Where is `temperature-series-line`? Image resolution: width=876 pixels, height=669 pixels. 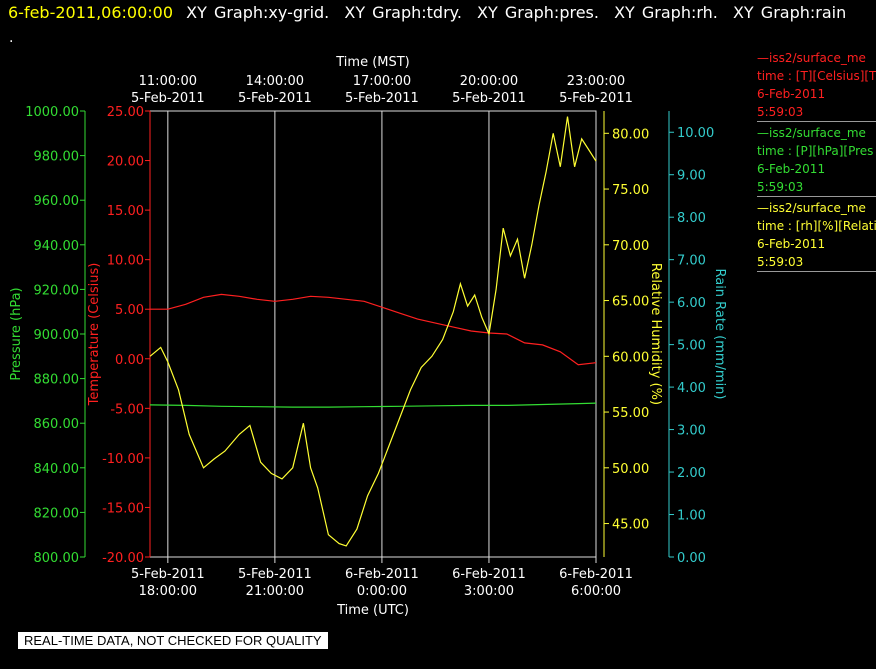
temperature-series-line is located at coordinates (373, 329).